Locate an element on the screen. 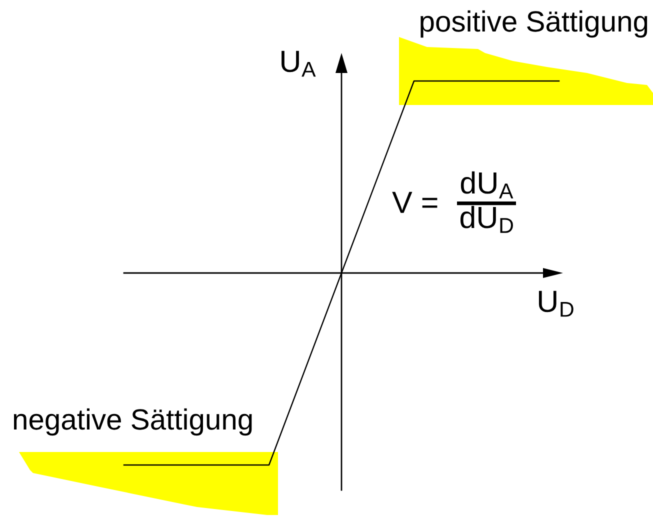 Image resolution: width=653 pixels, height=516 pixels. annotation: negative Sättigung is located at coordinates (133, 422).